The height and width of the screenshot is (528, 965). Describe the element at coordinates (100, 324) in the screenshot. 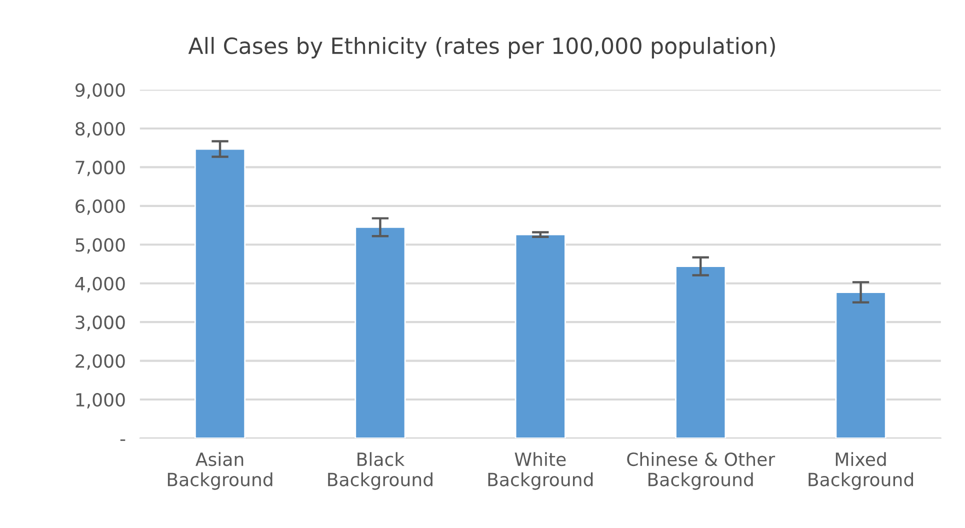

I see `y-tick-label: 3,000` at that location.